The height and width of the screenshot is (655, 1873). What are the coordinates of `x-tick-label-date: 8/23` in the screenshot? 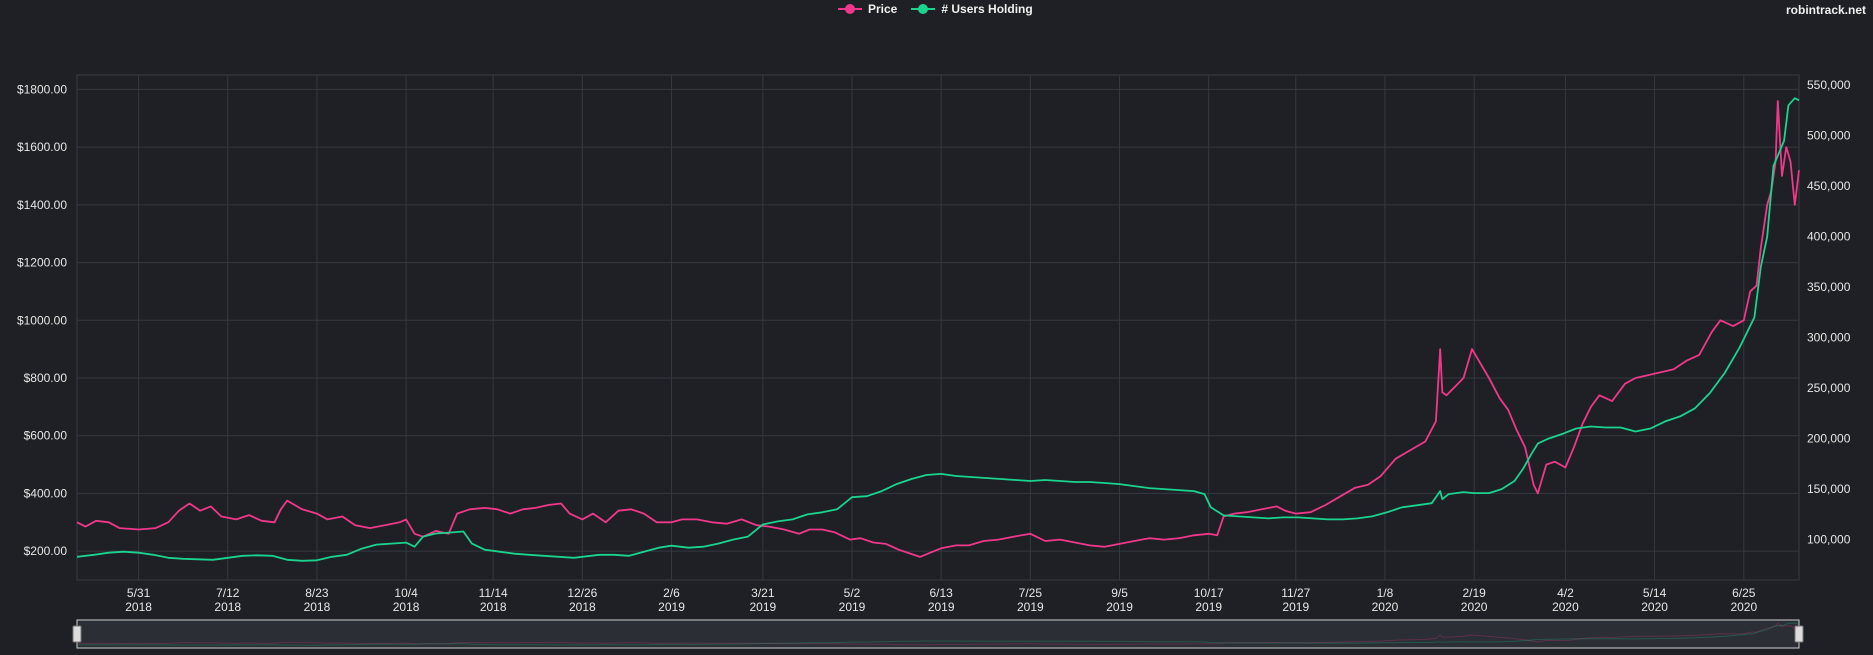 It's located at (317, 593).